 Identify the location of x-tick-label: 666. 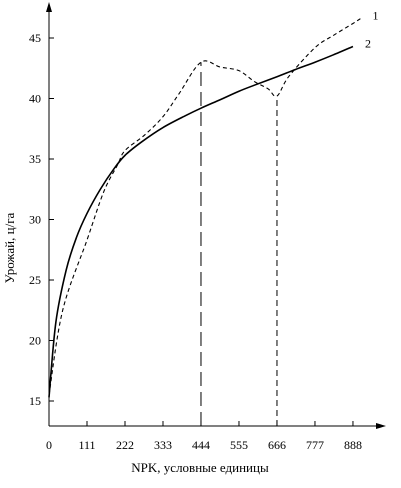
(277, 445).